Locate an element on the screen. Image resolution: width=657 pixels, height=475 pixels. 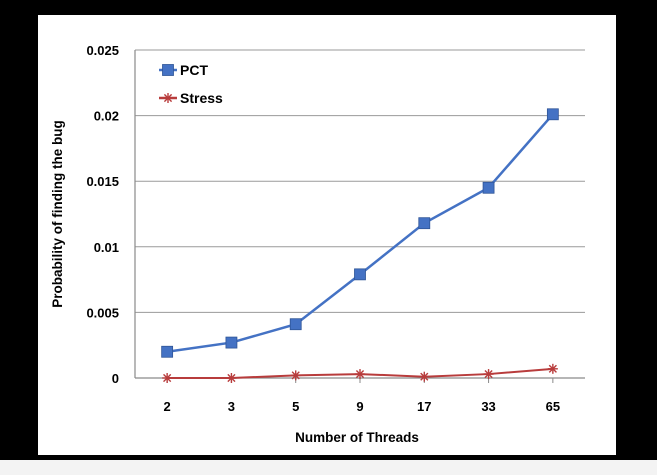
legend-pct-label: PCT is located at coordinates (194, 70).